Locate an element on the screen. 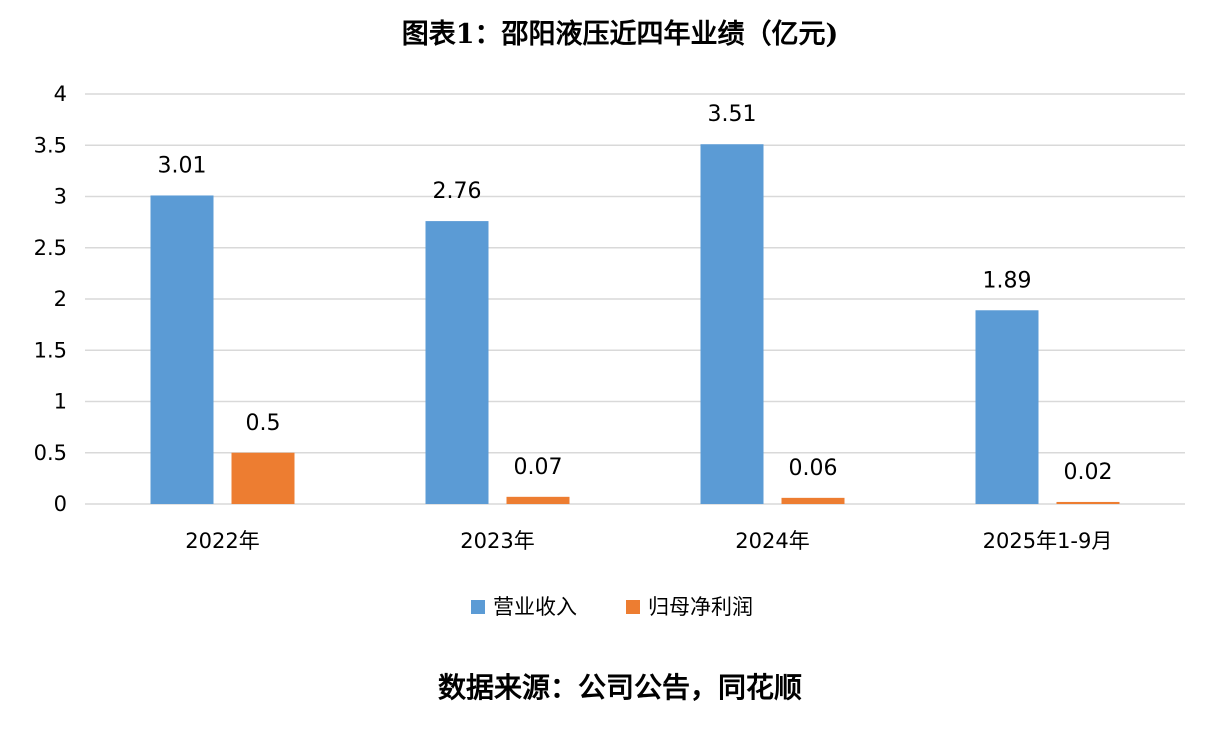 The width and height of the screenshot is (1218, 732). legend-label: 归母净利润 is located at coordinates (700, 607).